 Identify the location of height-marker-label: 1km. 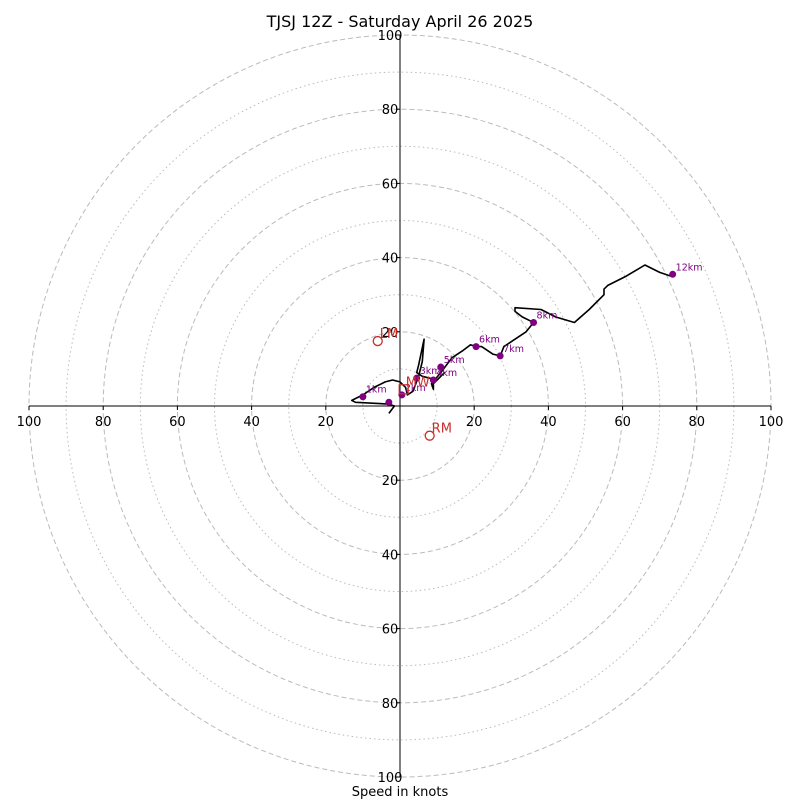
(376, 390).